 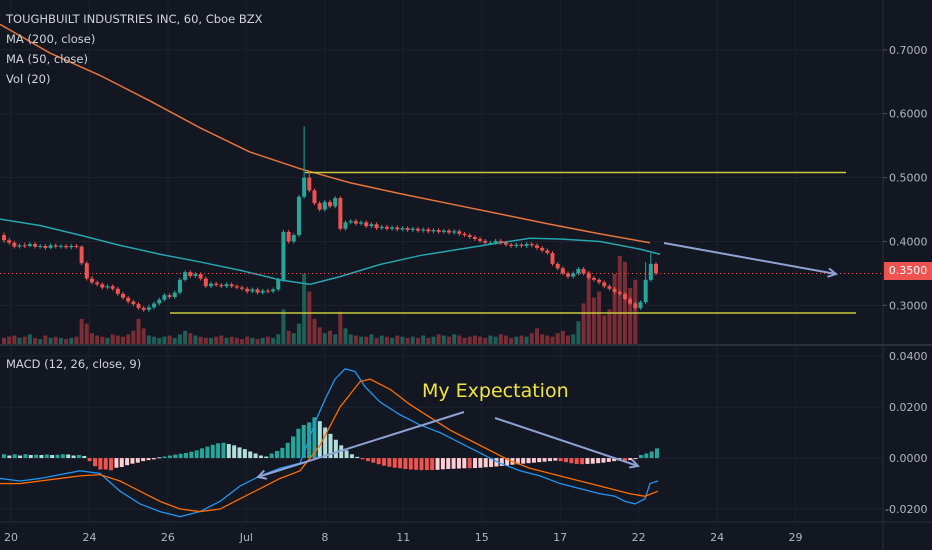 I want to click on volume-bars, so click(x=320, y=300).